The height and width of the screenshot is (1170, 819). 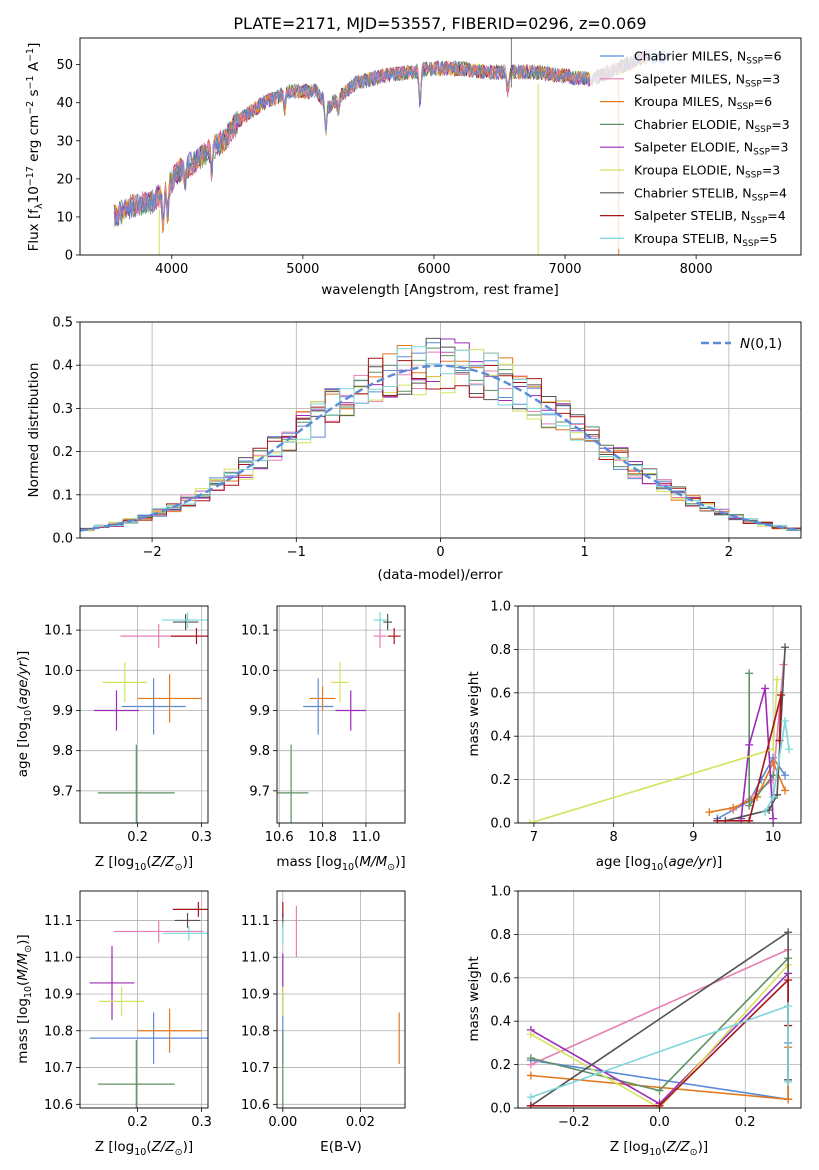 I want to click on legend-label: Kroupa MILES, NSSP=6, so click(x=703, y=103).